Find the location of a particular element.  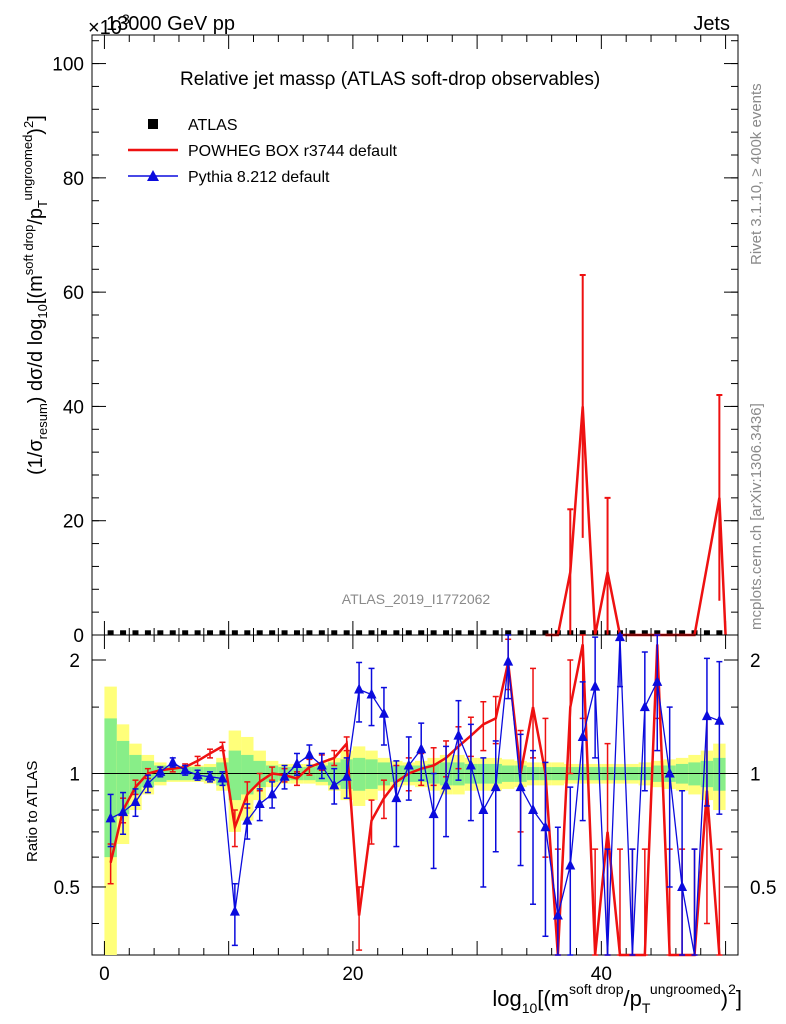

y-exponent-power: 3 is located at coordinates (126, 19).